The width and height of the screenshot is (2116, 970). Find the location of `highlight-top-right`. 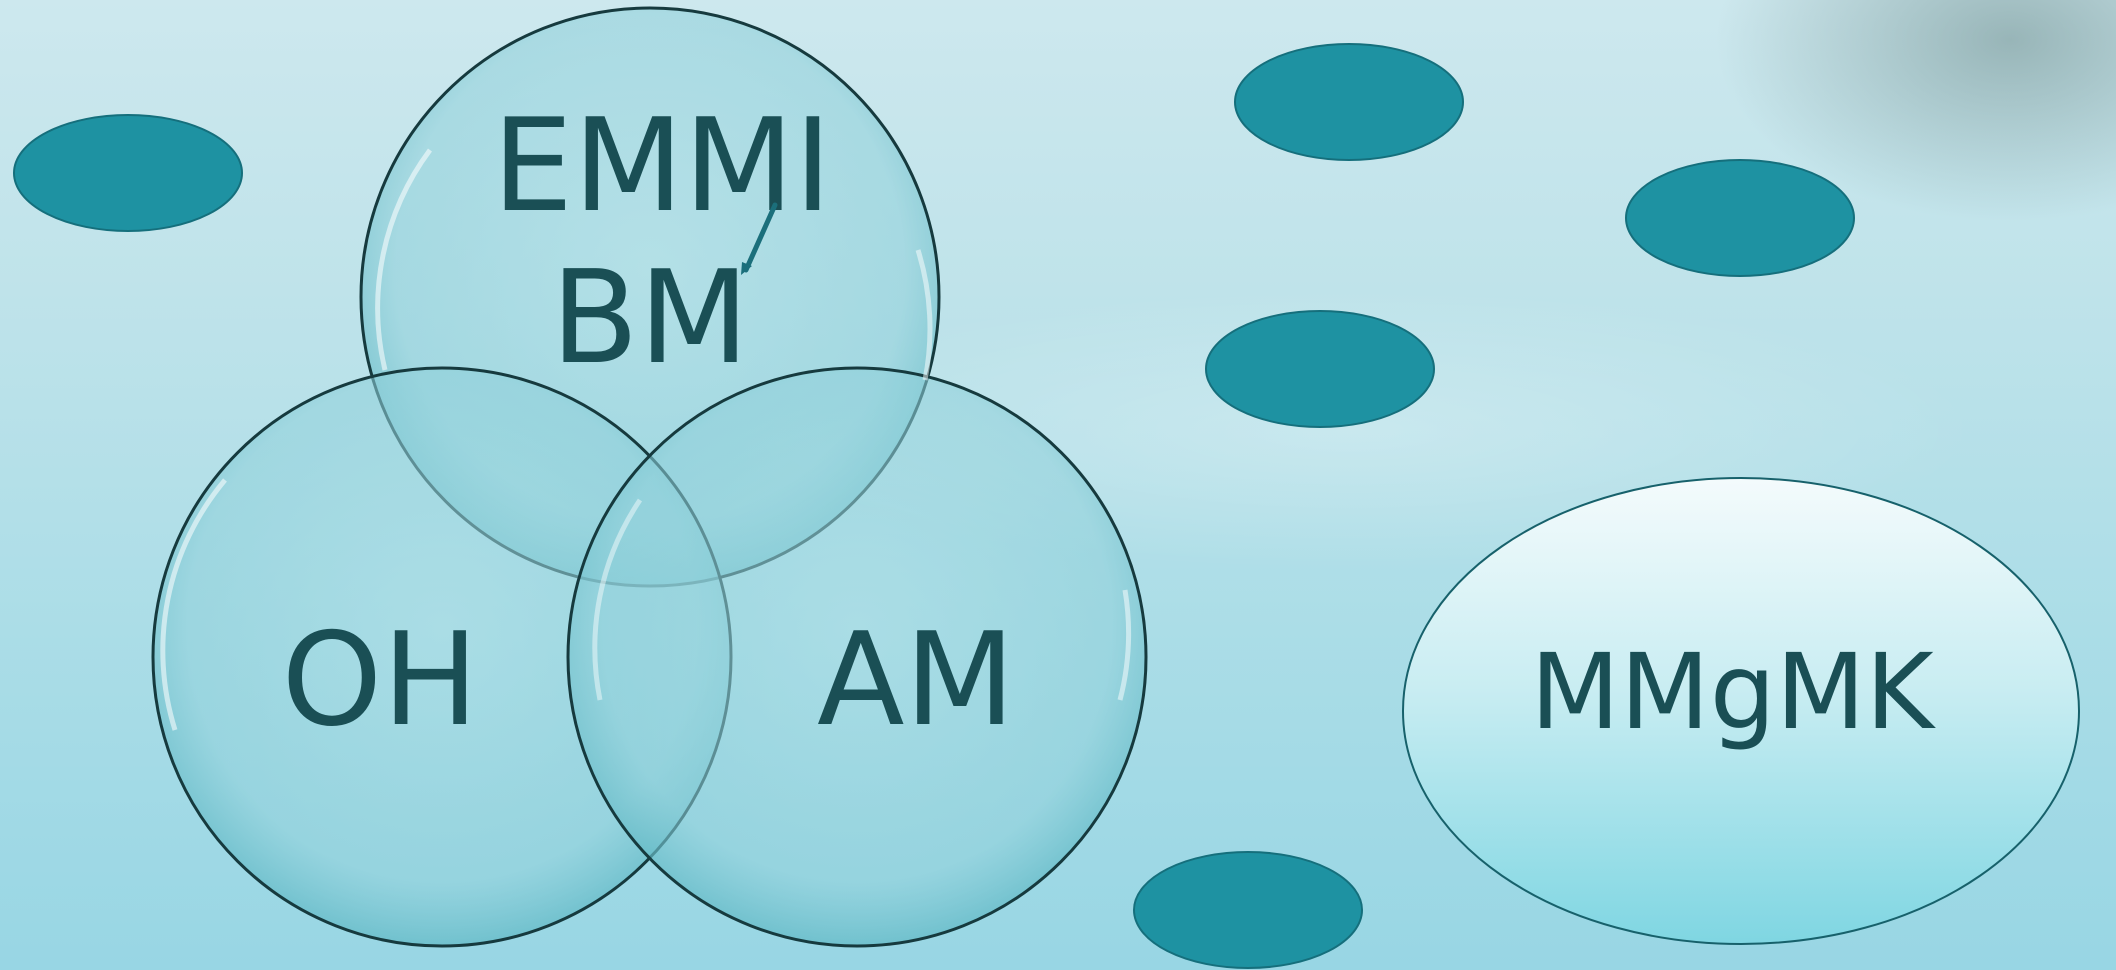

highlight-top-right is located at coordinates (924, 315).